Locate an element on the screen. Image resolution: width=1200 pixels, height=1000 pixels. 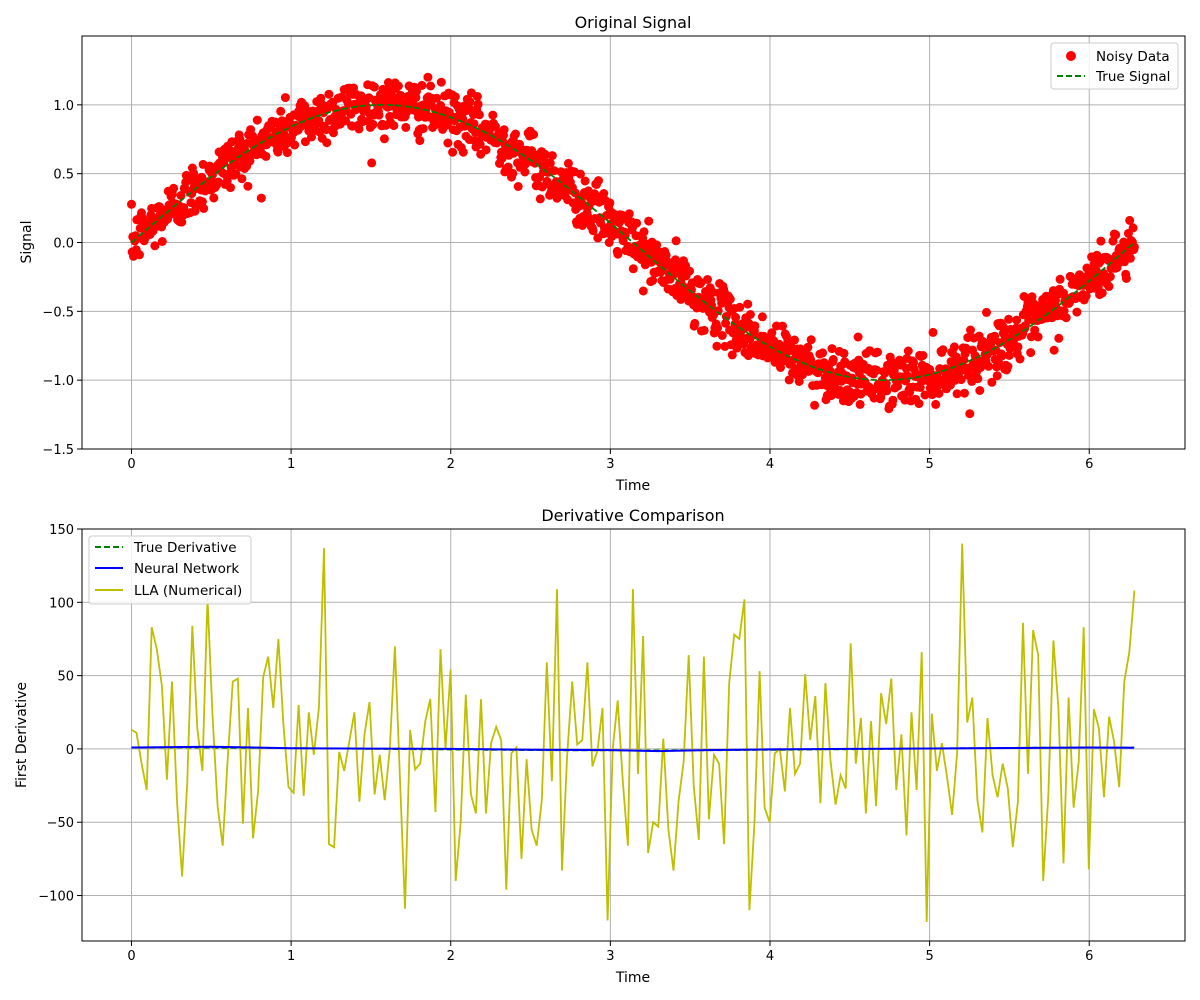
derivative-comparison-x-ticks: 0 1 2 3 4 5 6 is located at coordinates (610, 952).